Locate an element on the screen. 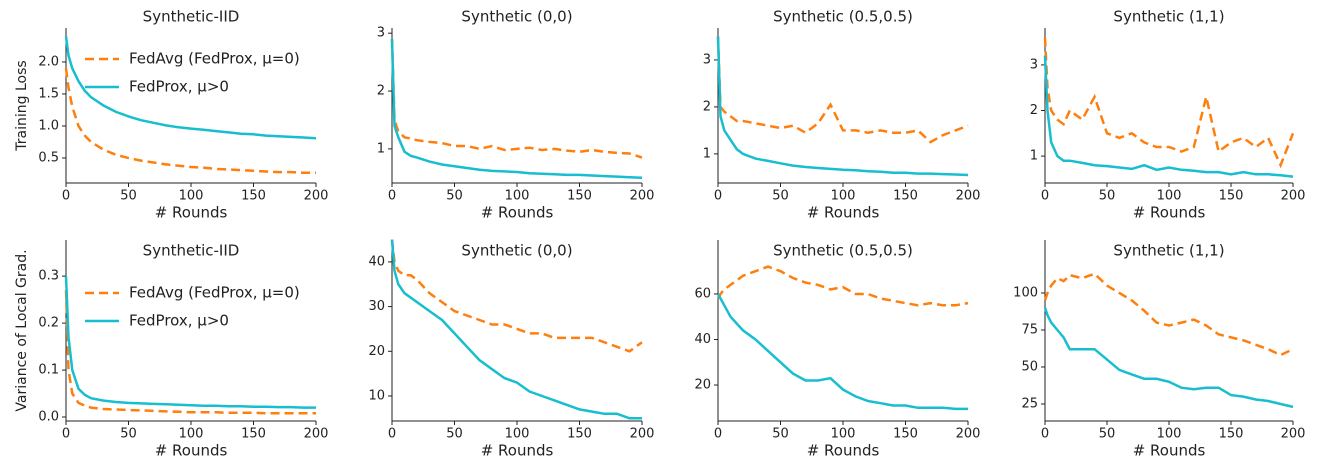 Image resolution: width=1325 pixels, height=471 pixels. legend-label: FedAvg (FedProx, μ=0) is located at coordinates (214, 59).